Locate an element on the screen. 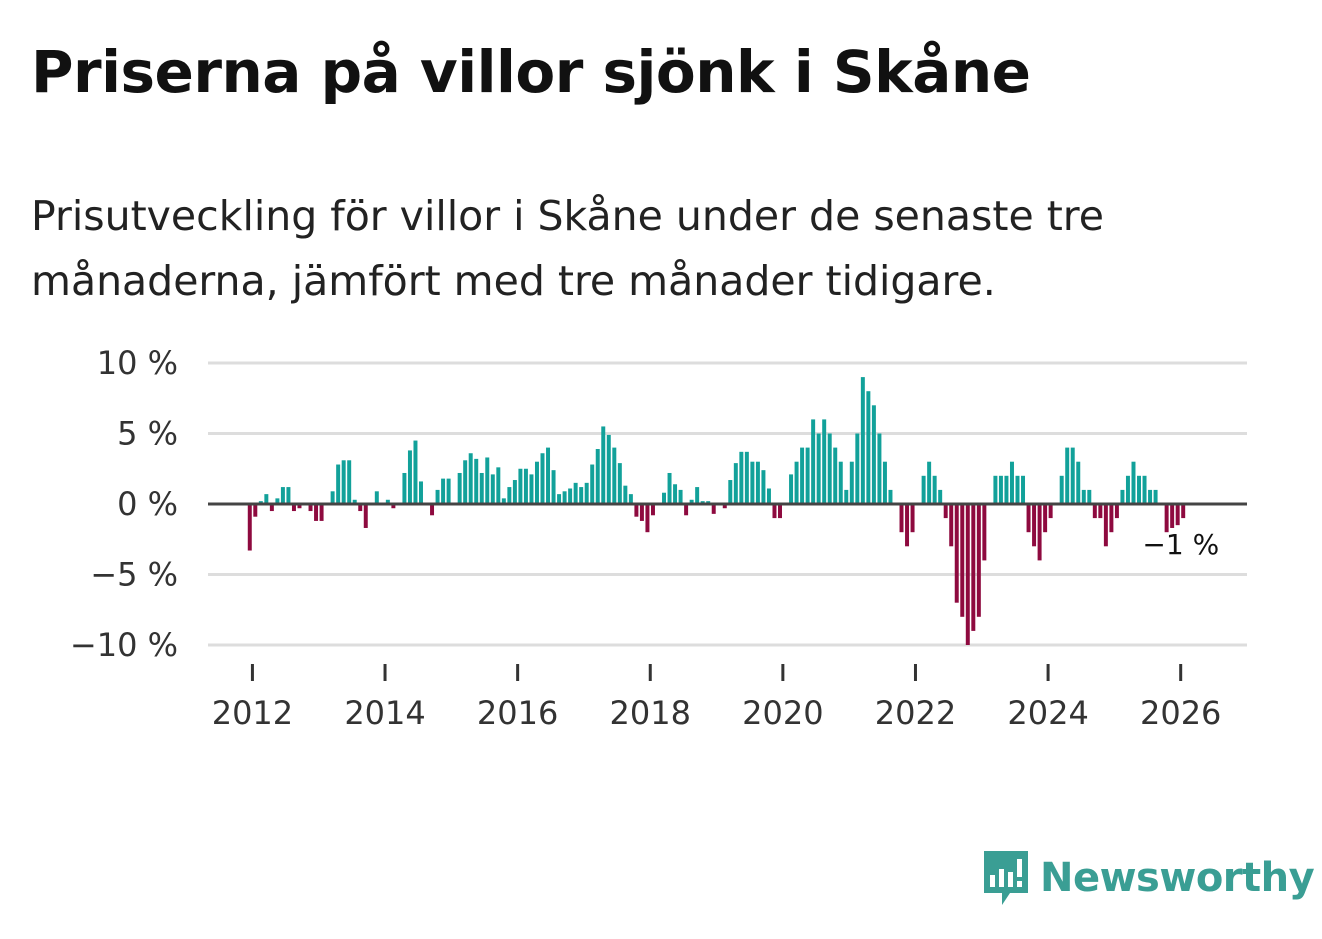  newsworthy-logo: Newsworthy is located at coordinates (1147, 878).